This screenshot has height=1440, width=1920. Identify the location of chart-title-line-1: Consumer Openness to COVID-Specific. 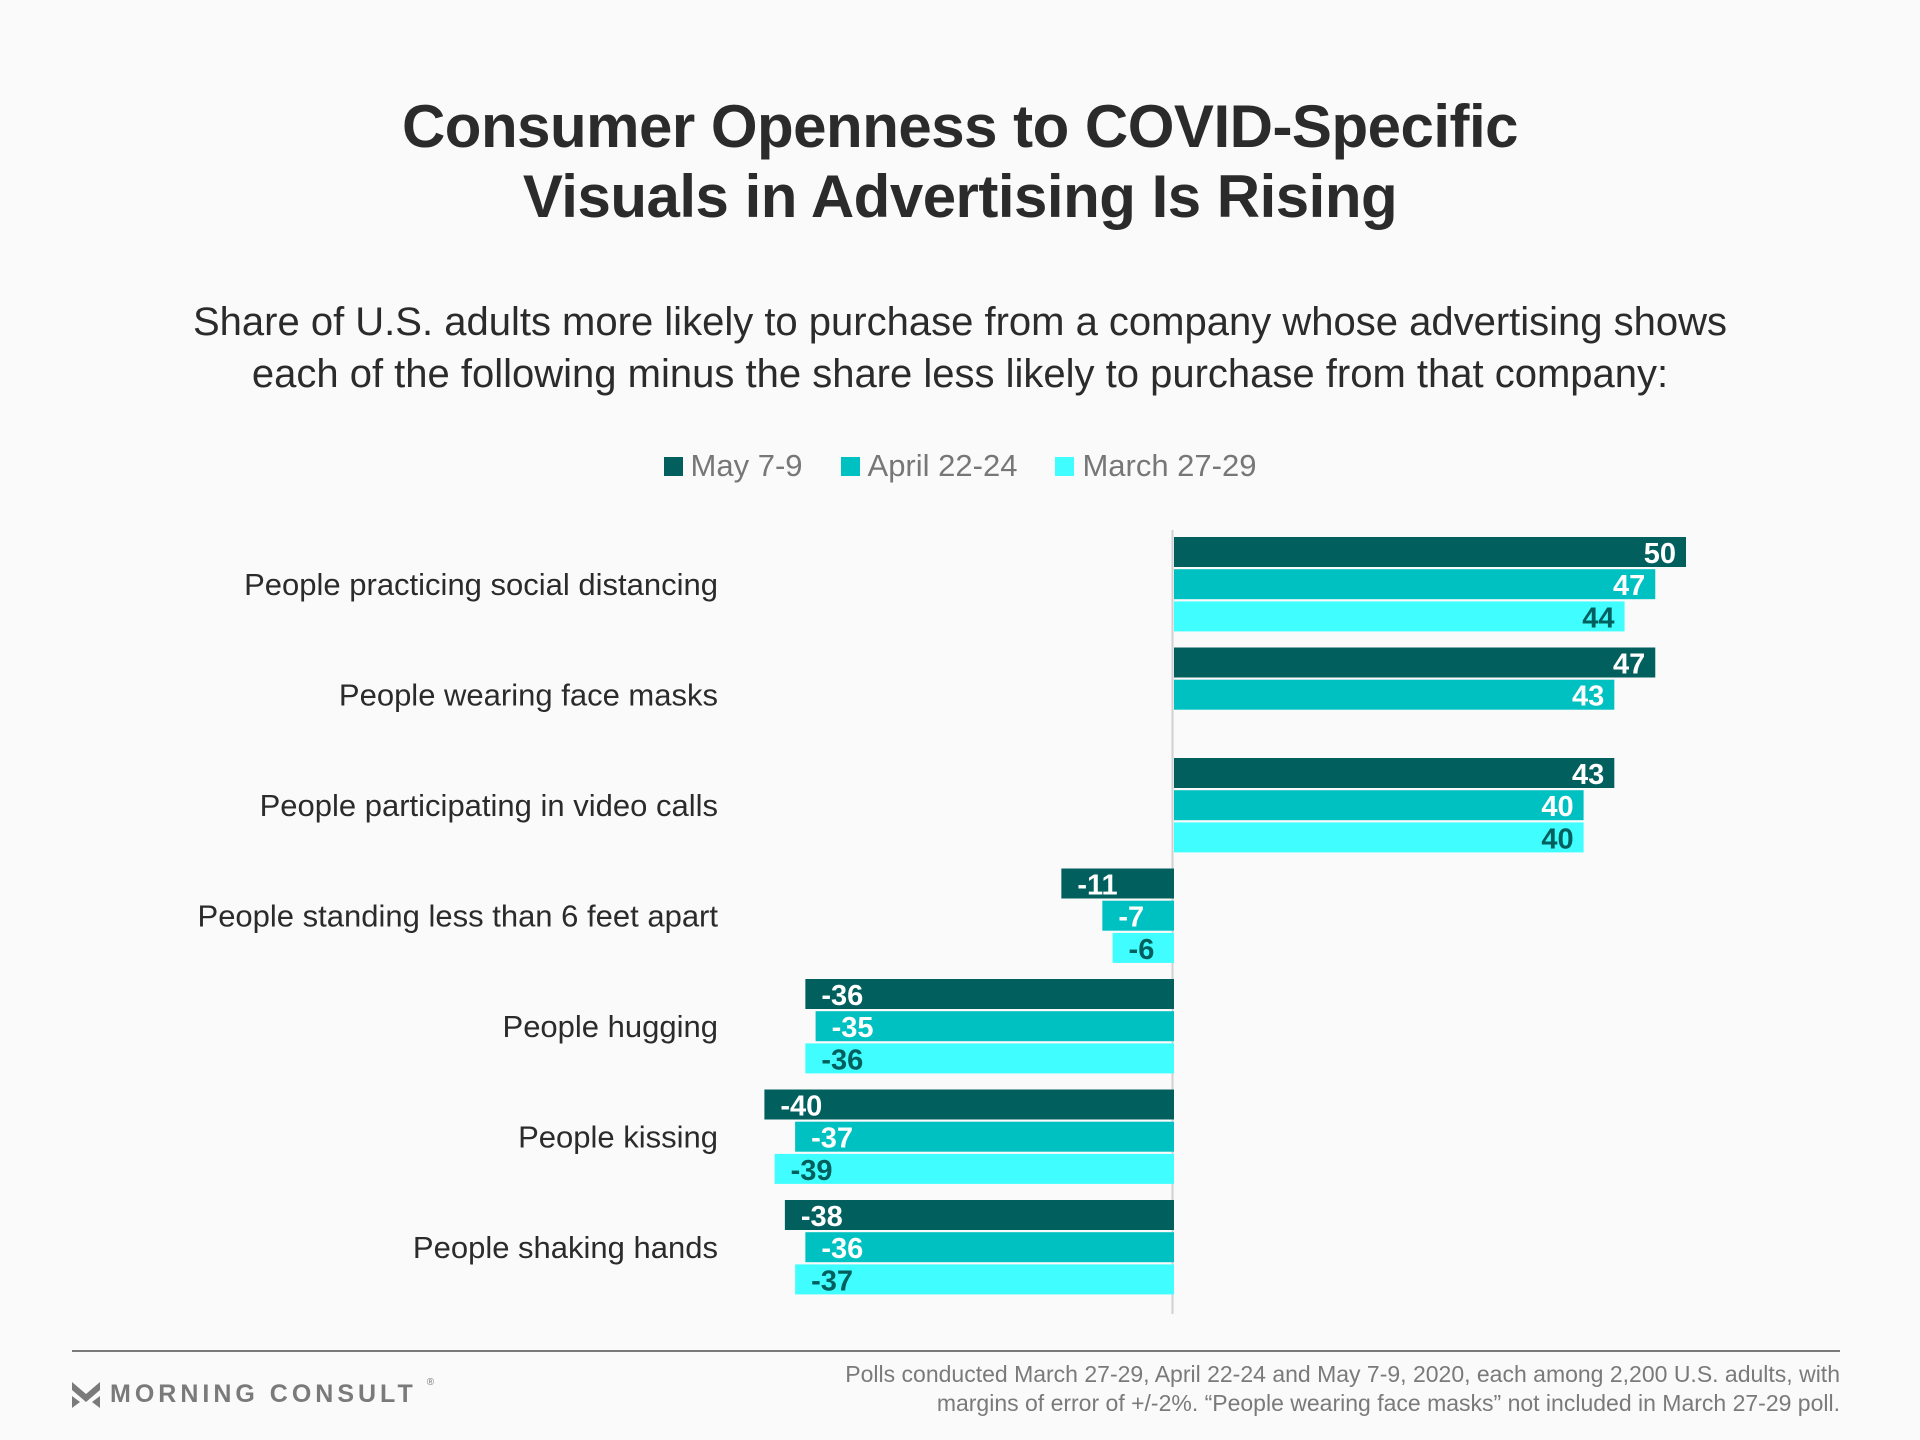
(960, 126).